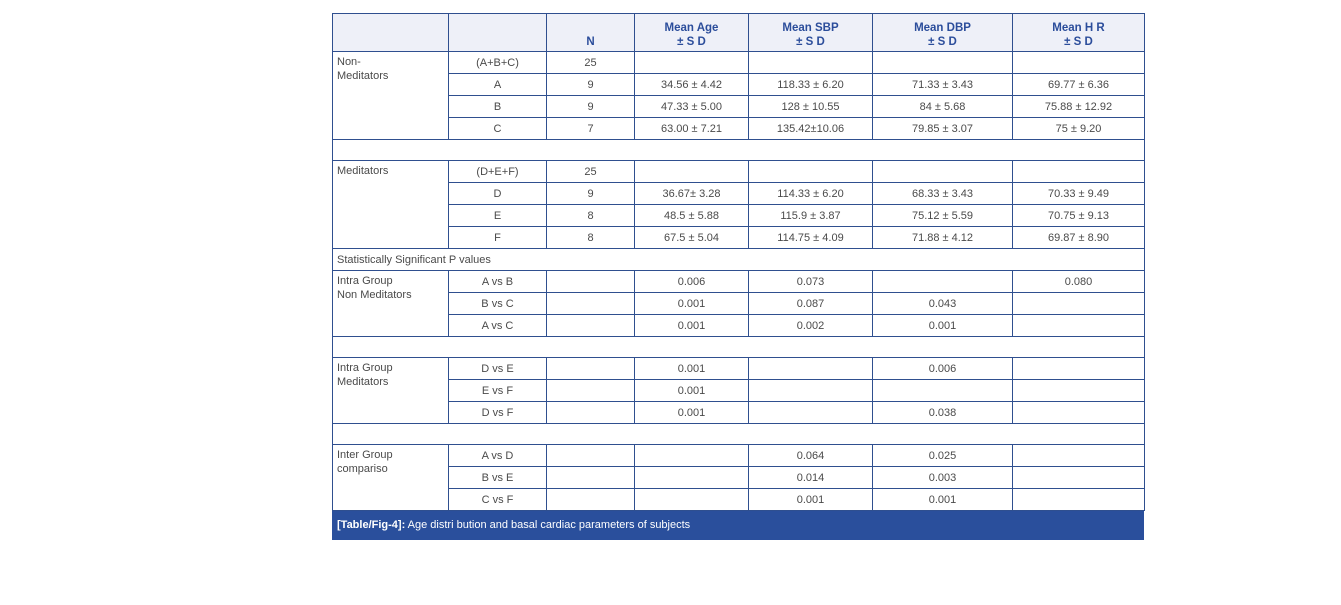 This screenshot has height=605, width=1341. What do you see at coordinates (1078, 193) in the screenshot?
I see `table-cell: 70.33 ± 9.49` at bounding box center [1078, 193].